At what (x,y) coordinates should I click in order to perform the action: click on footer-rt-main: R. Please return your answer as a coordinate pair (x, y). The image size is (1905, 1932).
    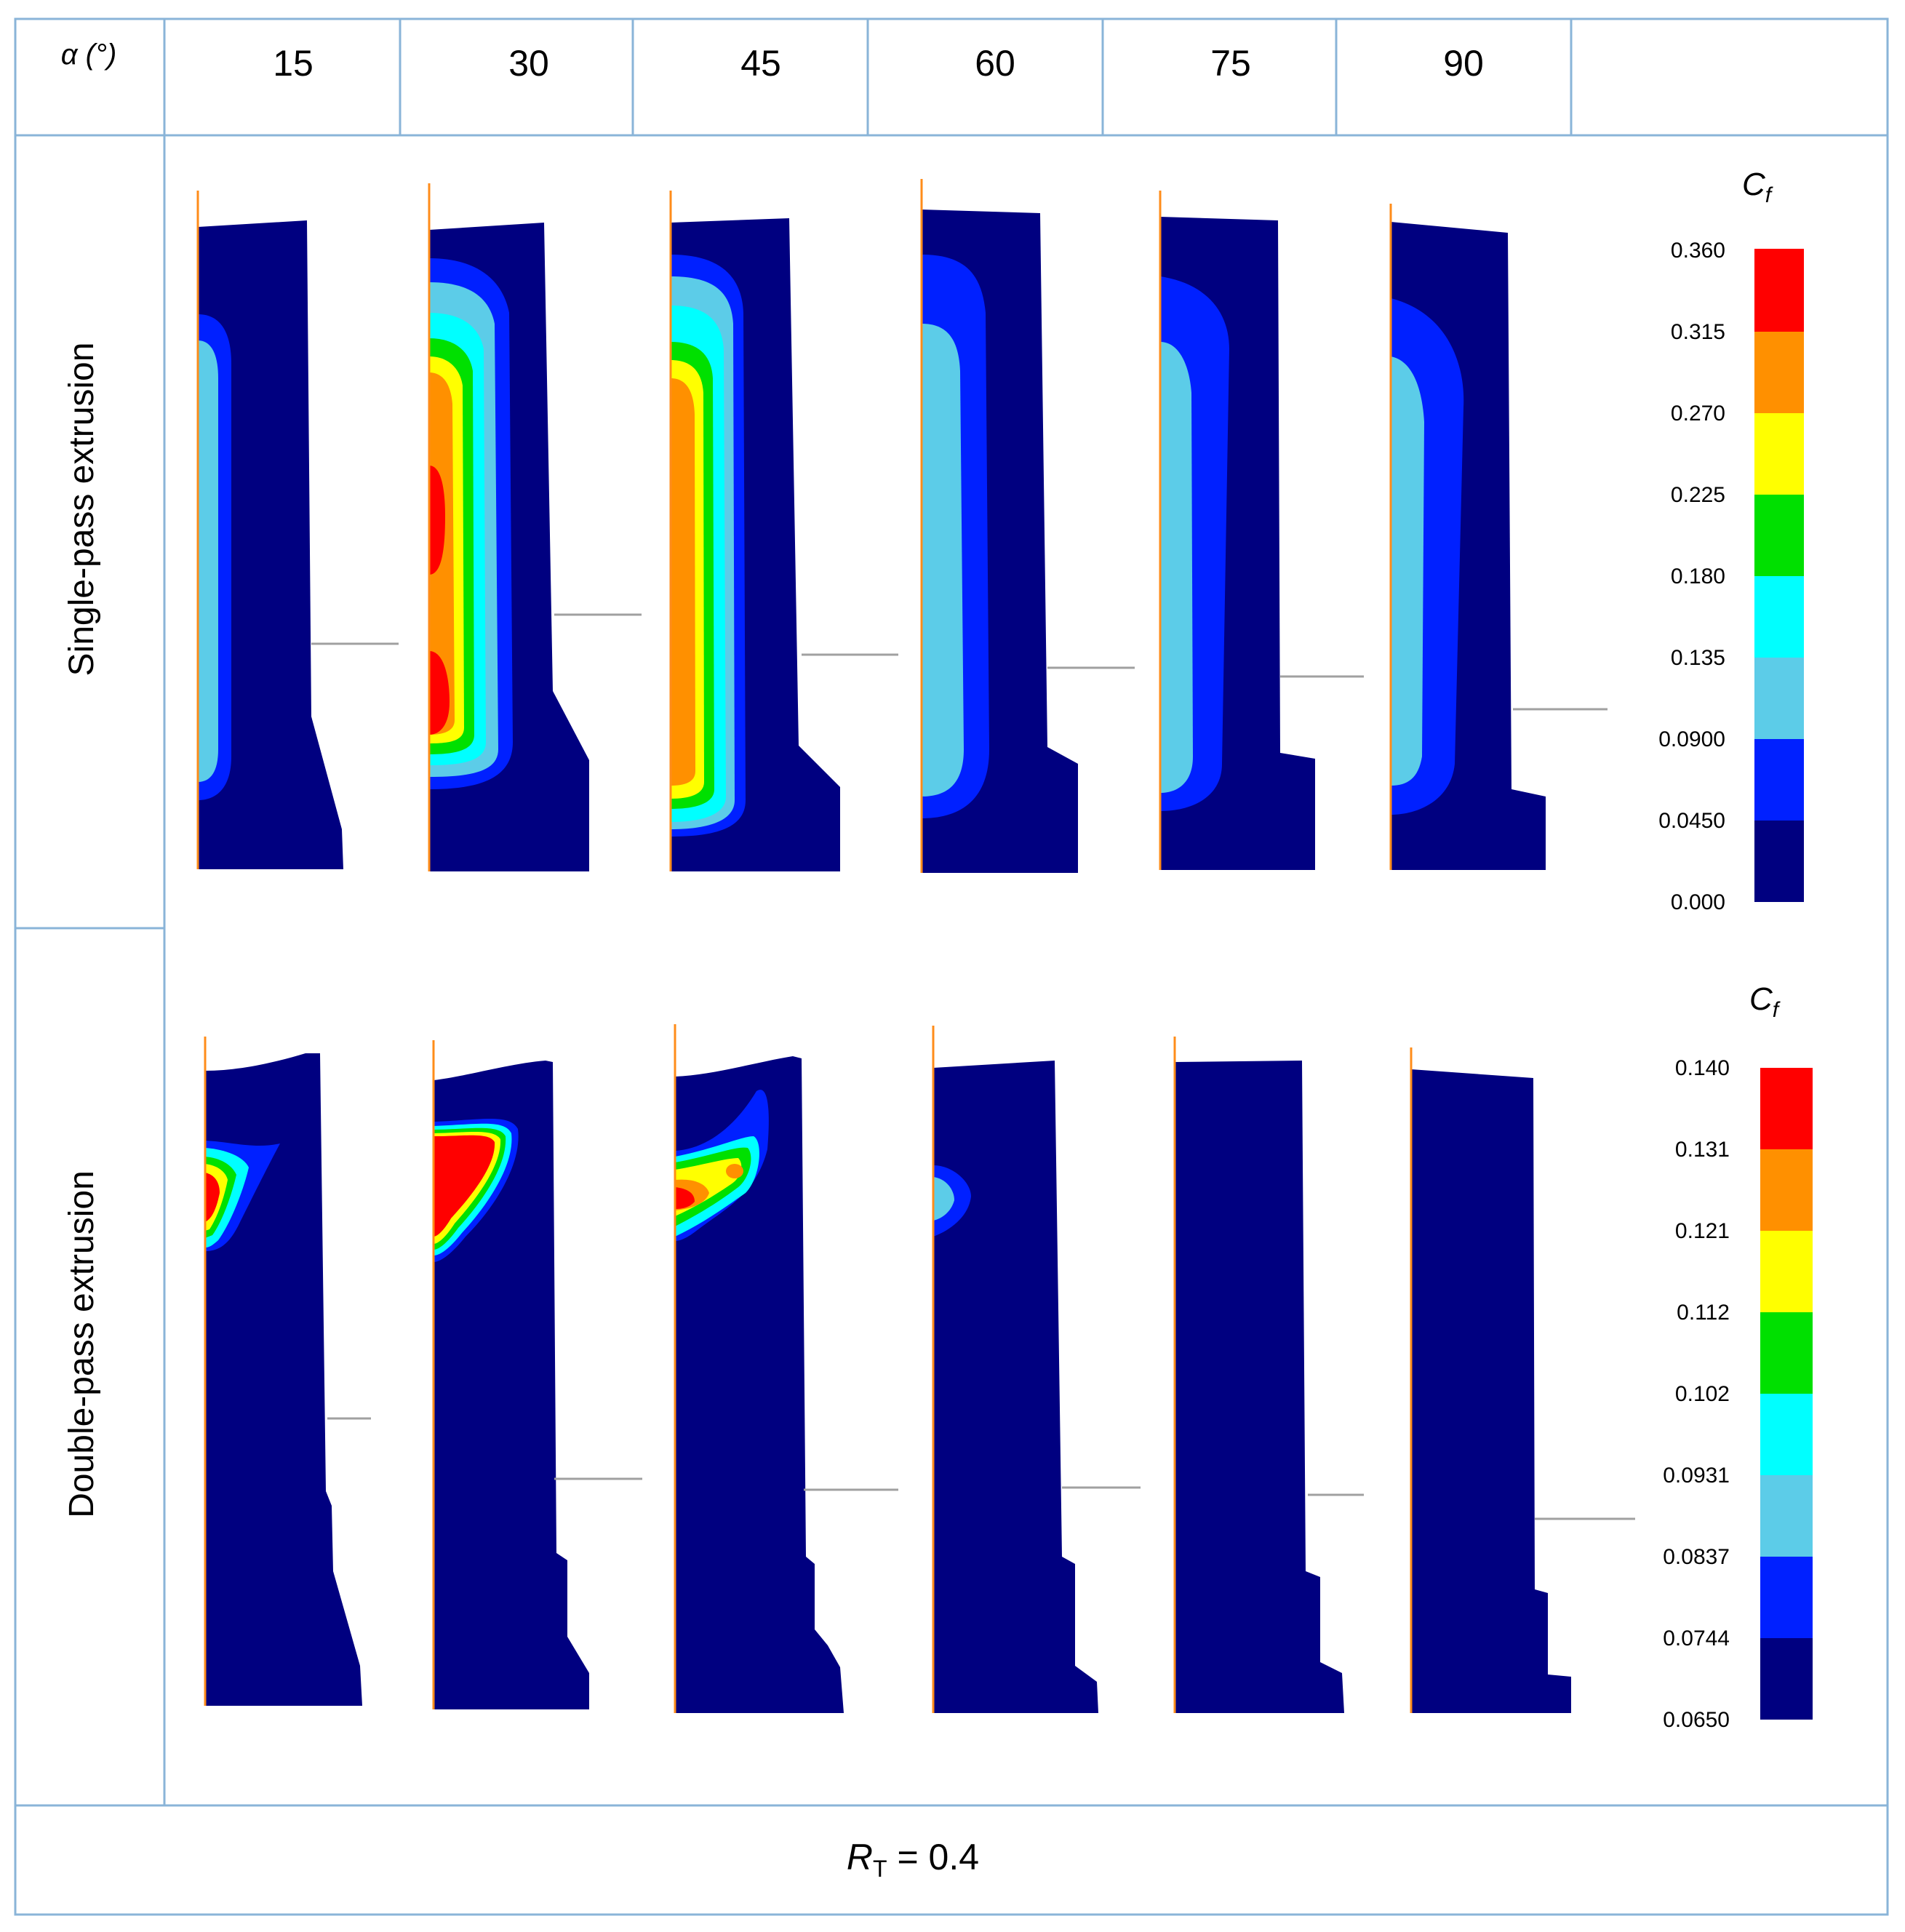
    Looking at the image, I should click on (860, 1857).